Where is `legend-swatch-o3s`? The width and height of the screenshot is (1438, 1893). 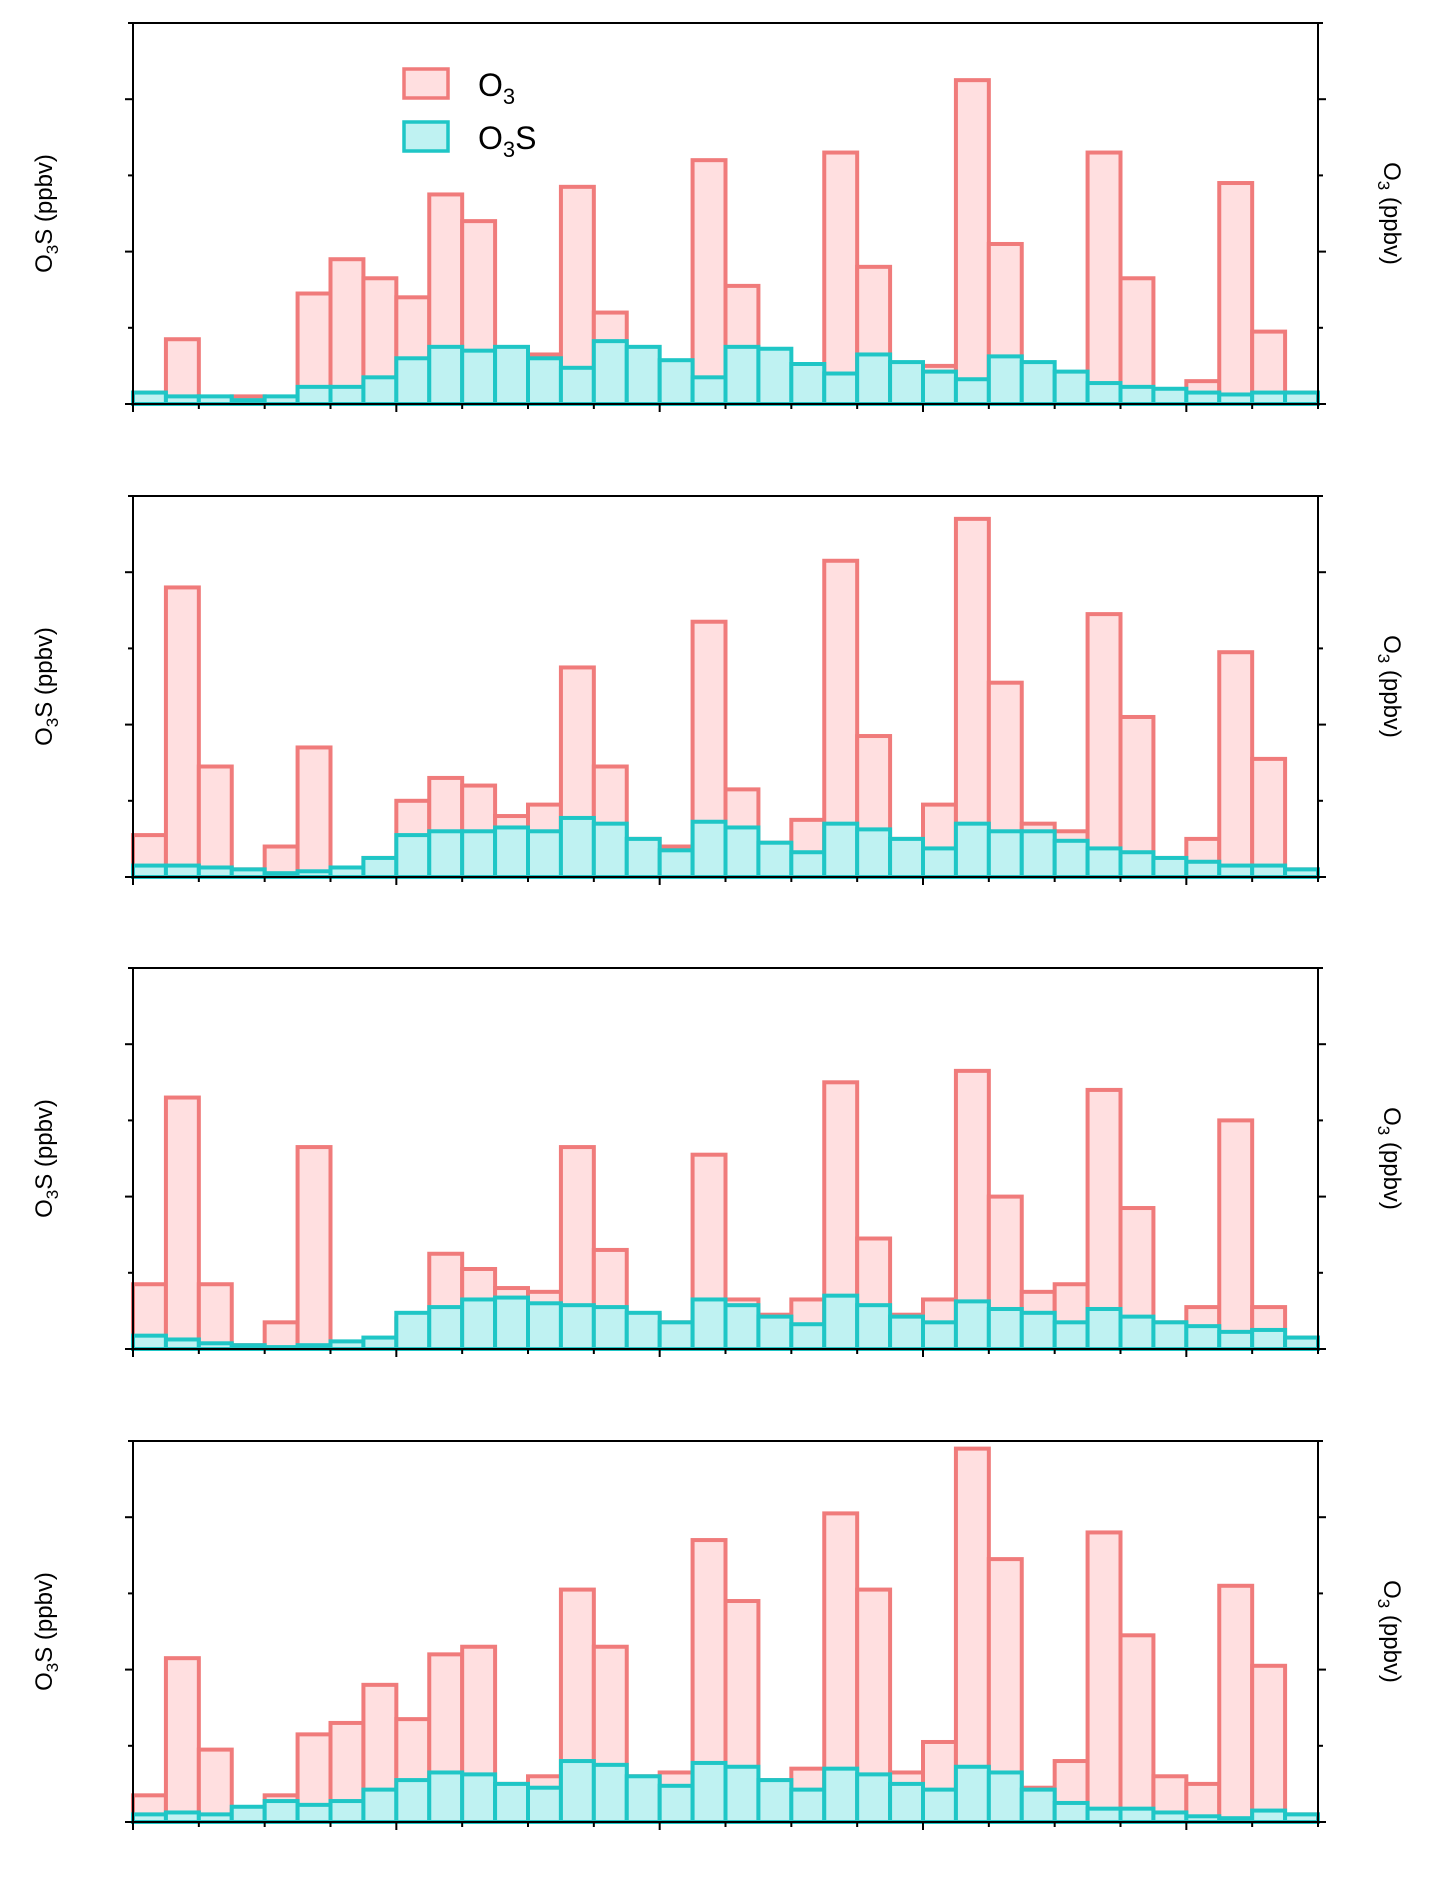 legend-swatch-o3s is located at coordinates (426, 136).